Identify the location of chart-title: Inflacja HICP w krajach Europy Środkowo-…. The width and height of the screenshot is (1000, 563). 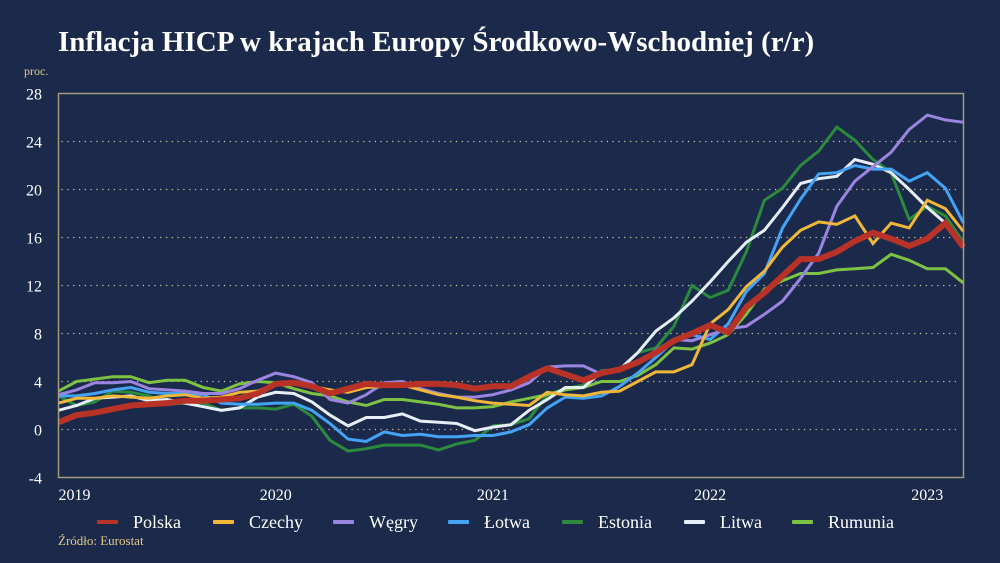
(436, 42).